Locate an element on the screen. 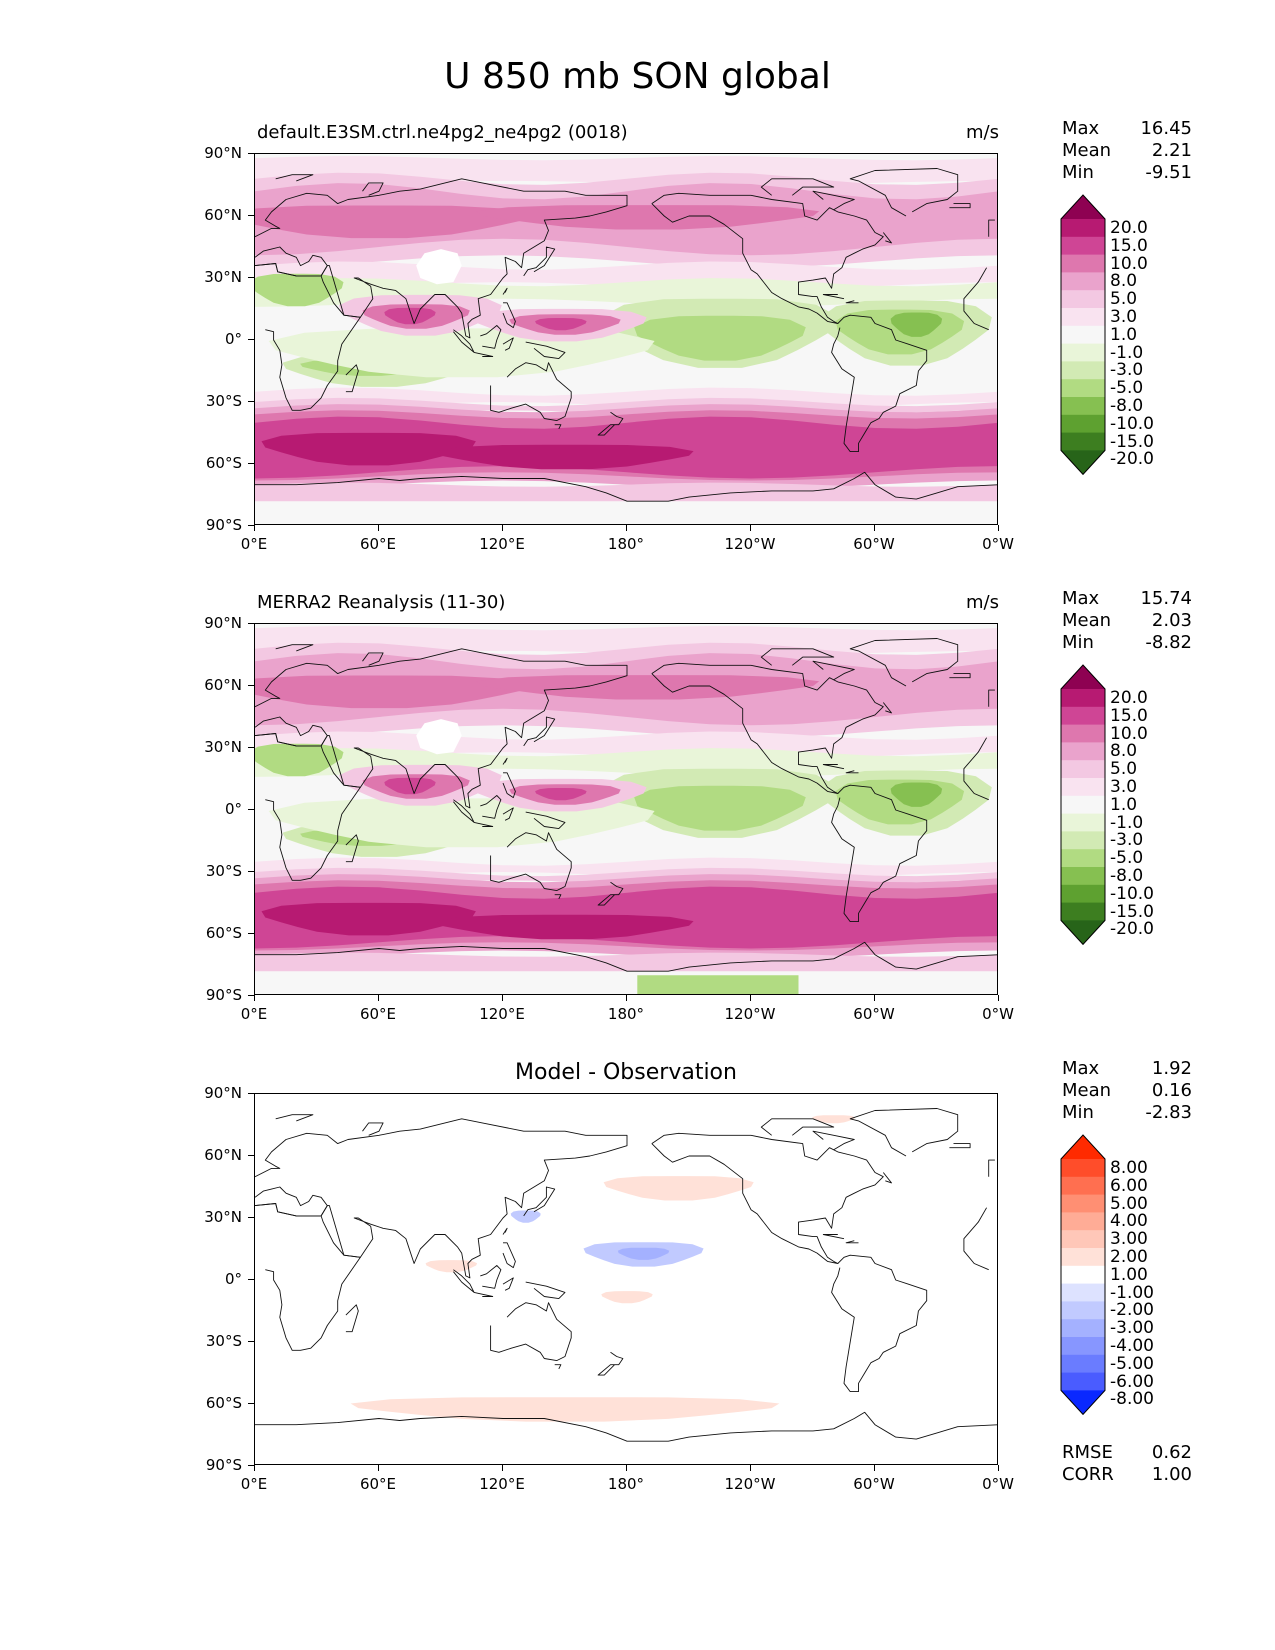 The width and height of the screenshot is (1275, 1650). map-canvas is located at coordinates (626, 339).